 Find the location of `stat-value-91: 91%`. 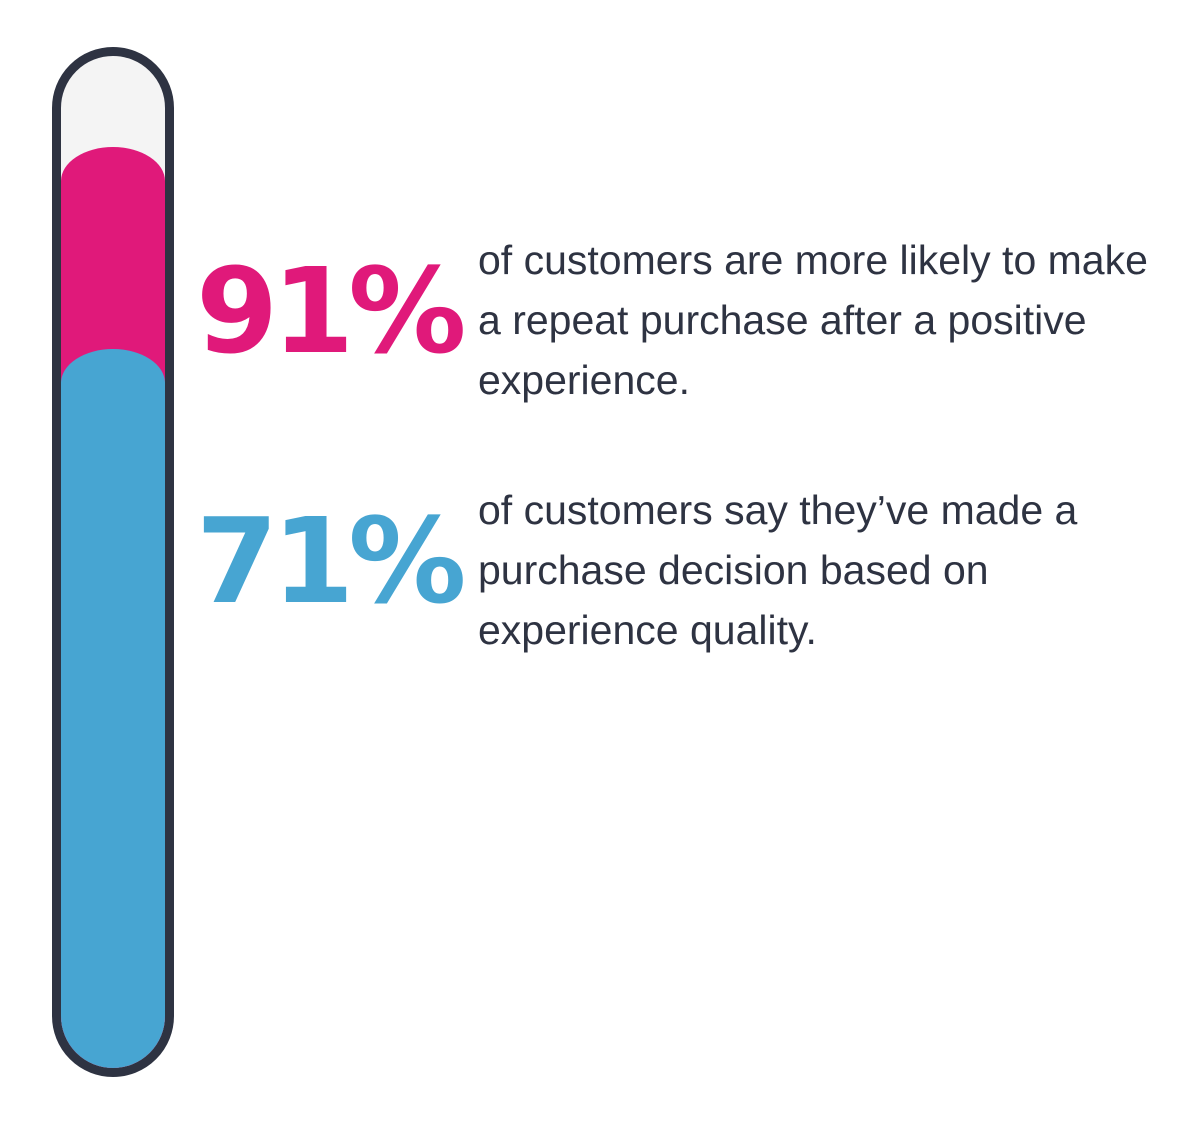

stat-value-91: 91% is located at coordinates (331, 311).